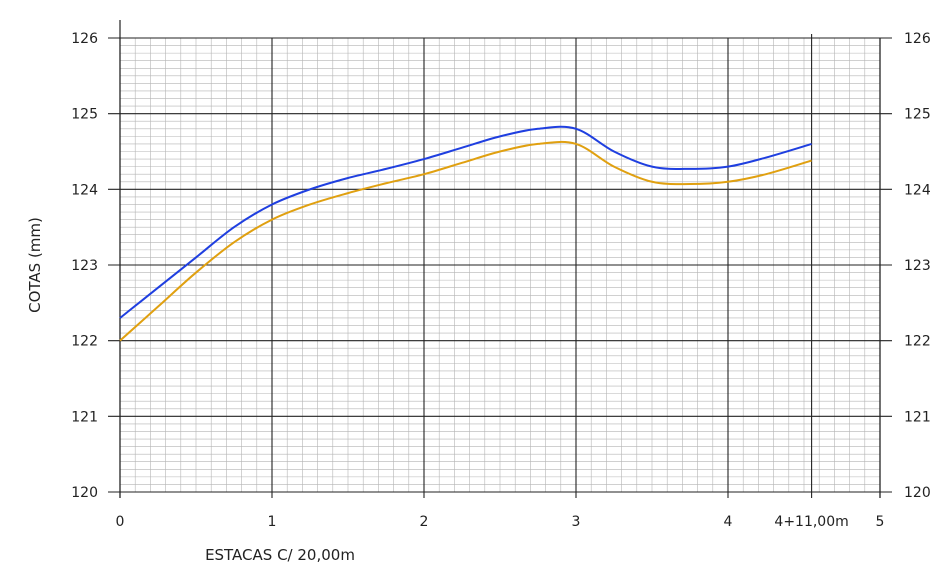  I want to click on x-tick-label: 4+11,00m, so click(811, 522).